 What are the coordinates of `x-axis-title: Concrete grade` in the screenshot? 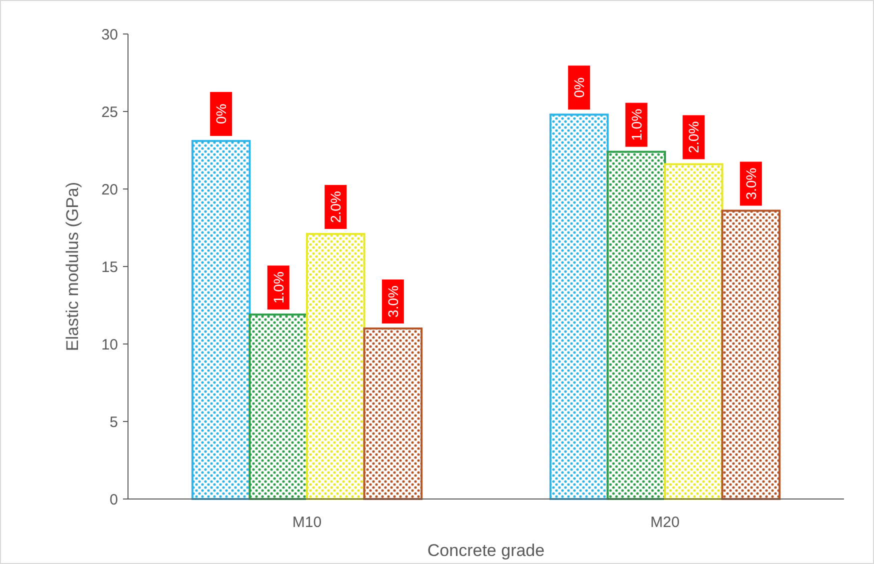 It's located at (486, 550).